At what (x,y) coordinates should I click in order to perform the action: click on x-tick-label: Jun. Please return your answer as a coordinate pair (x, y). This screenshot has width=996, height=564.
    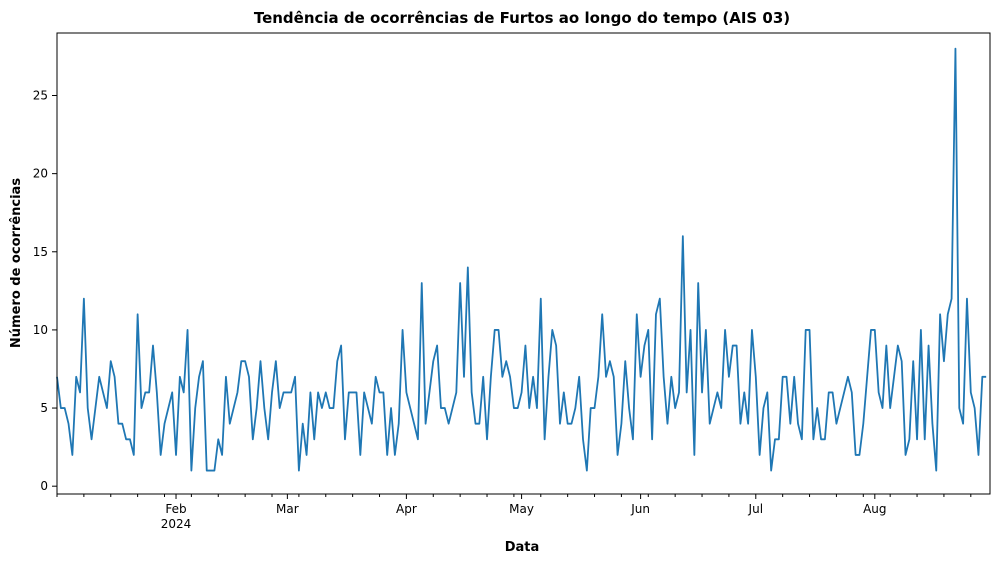
    Looking at the image, I should click on (640, 509).